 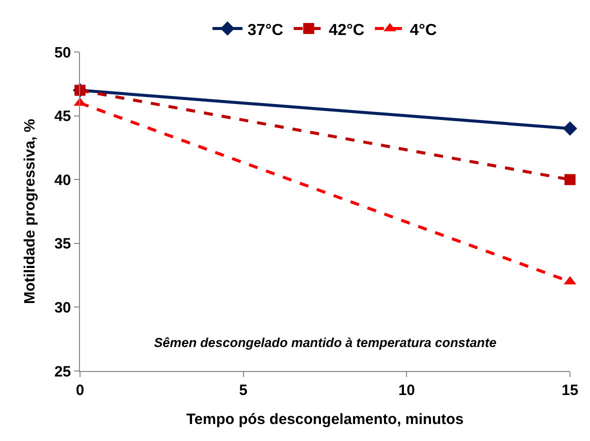 I want to click on x-tick-label: 15, so click(x=570, y=390).